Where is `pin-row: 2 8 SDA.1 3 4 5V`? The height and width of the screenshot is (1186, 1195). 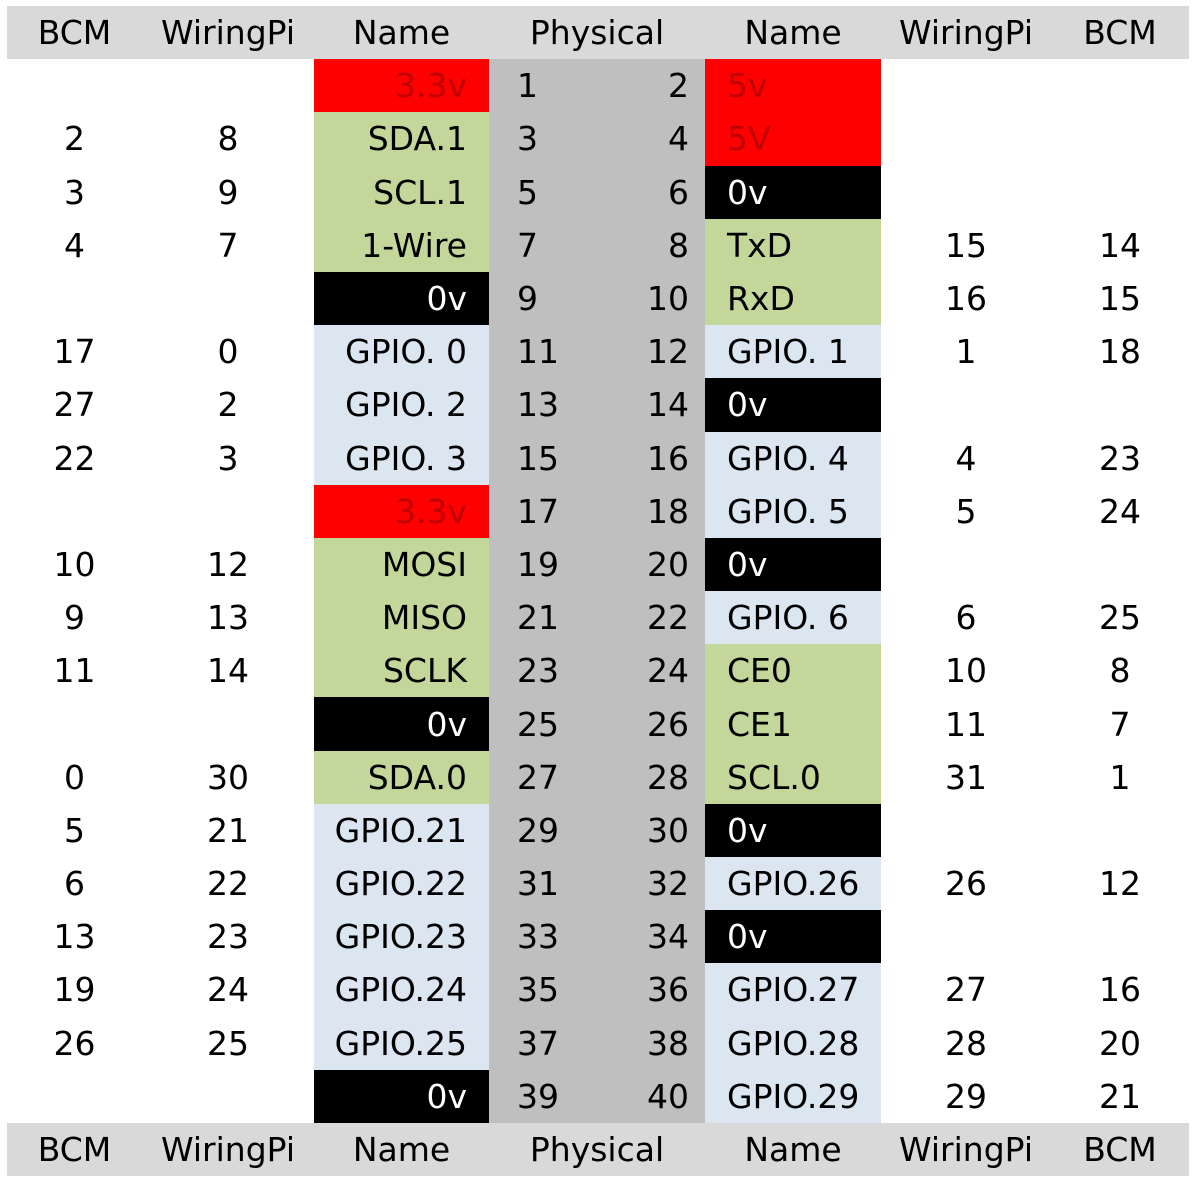 pin-row: 2 8 SDA.1 3 4 5V is located at coordinates (598, 139).